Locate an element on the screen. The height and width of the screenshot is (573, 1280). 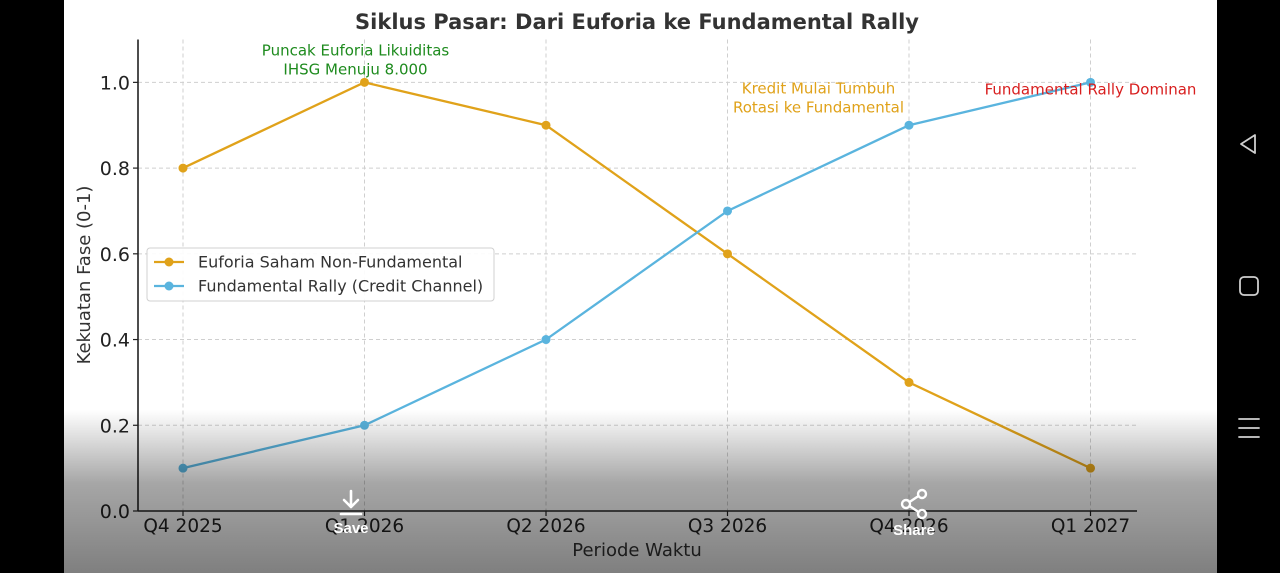
annotation-line: IHSG Menuju 8.000 is located at coordinates (355, 69).